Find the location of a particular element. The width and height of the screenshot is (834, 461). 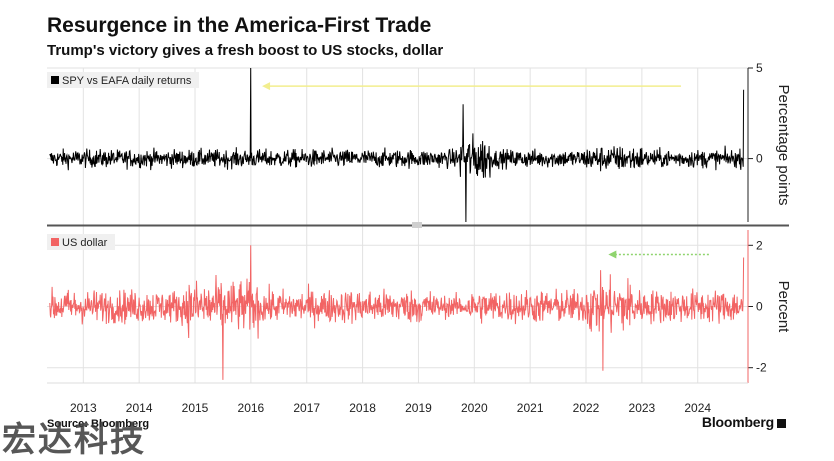

x-tick-label: 2017 is located at coordinates (306, 408).